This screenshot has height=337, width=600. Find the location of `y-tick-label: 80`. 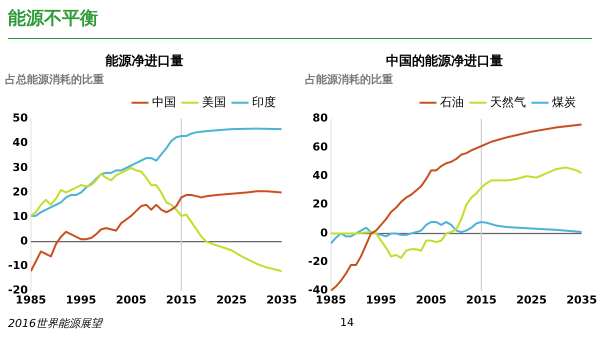

y-tick-label: 80 is located at coordinates (320, 118).